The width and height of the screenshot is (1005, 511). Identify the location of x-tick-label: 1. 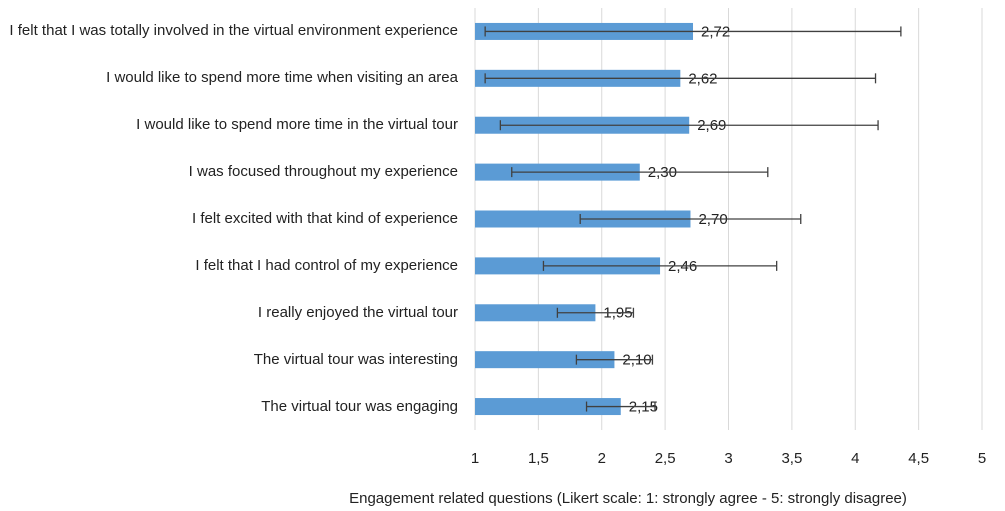
(475, 458).